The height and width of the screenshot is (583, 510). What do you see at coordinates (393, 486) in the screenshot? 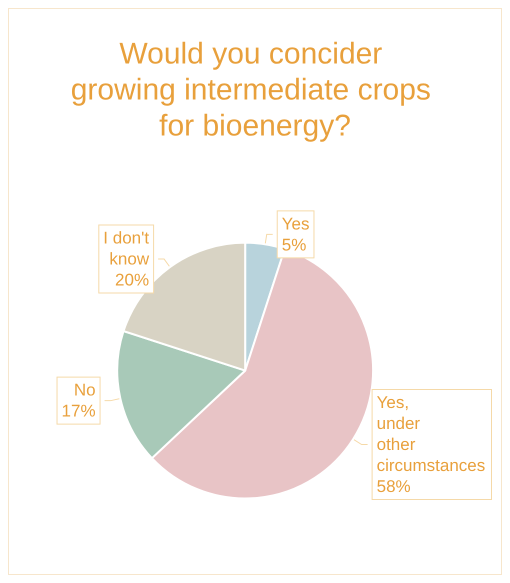
I see `data-label: 58%` at bounding box center [393, 486].